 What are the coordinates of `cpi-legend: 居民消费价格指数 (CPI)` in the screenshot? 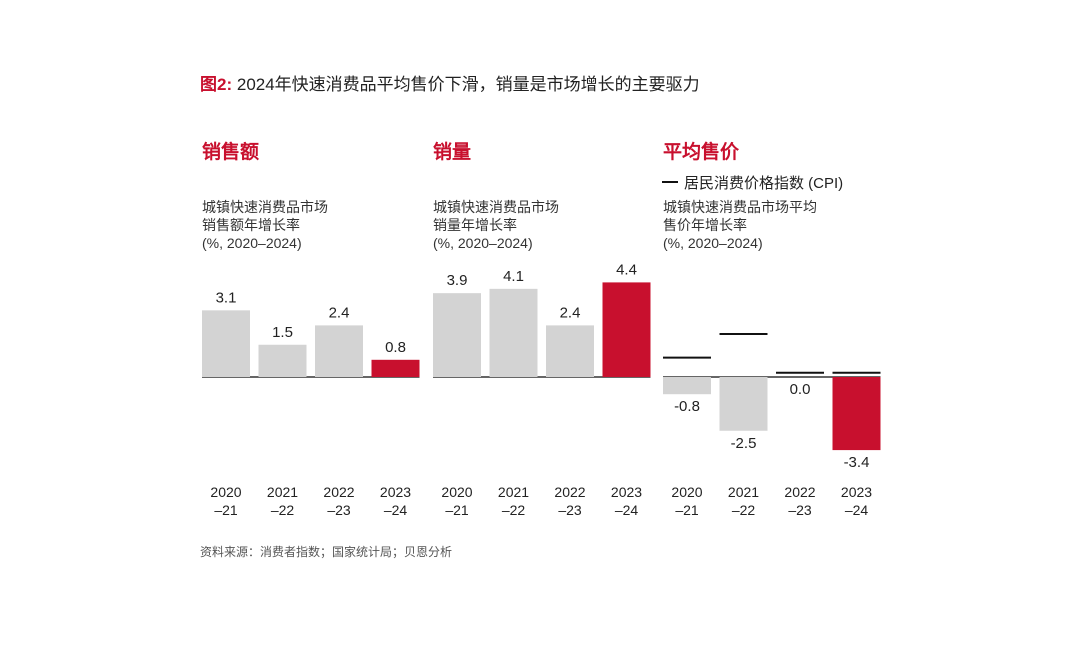 It's located at (752, 182).